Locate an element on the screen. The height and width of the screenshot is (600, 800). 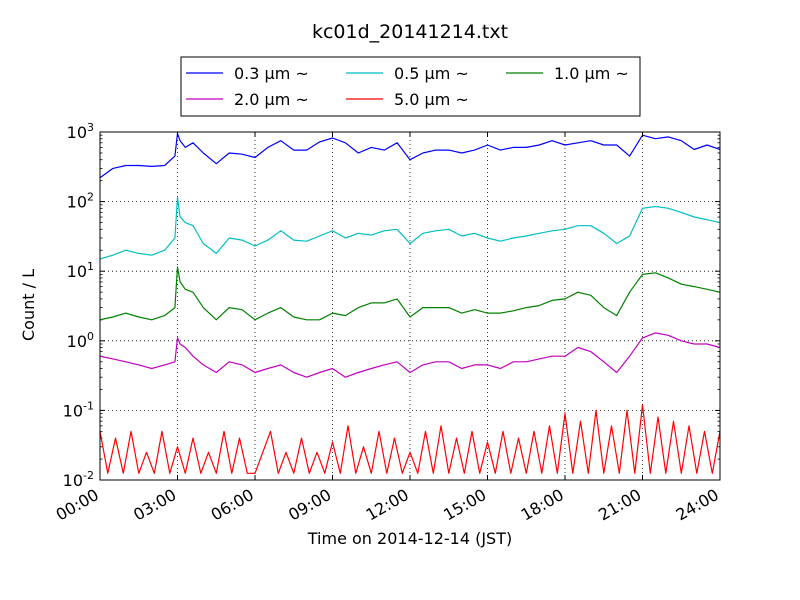
legend-label: 2.0 μm ~ is located at coordinates (271, 99).